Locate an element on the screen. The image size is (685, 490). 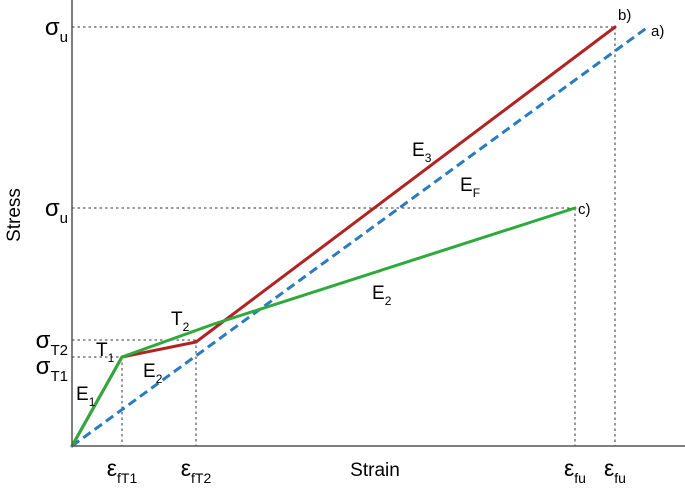
x-tick-label-3: εfu is located at coordinates (615, 470).